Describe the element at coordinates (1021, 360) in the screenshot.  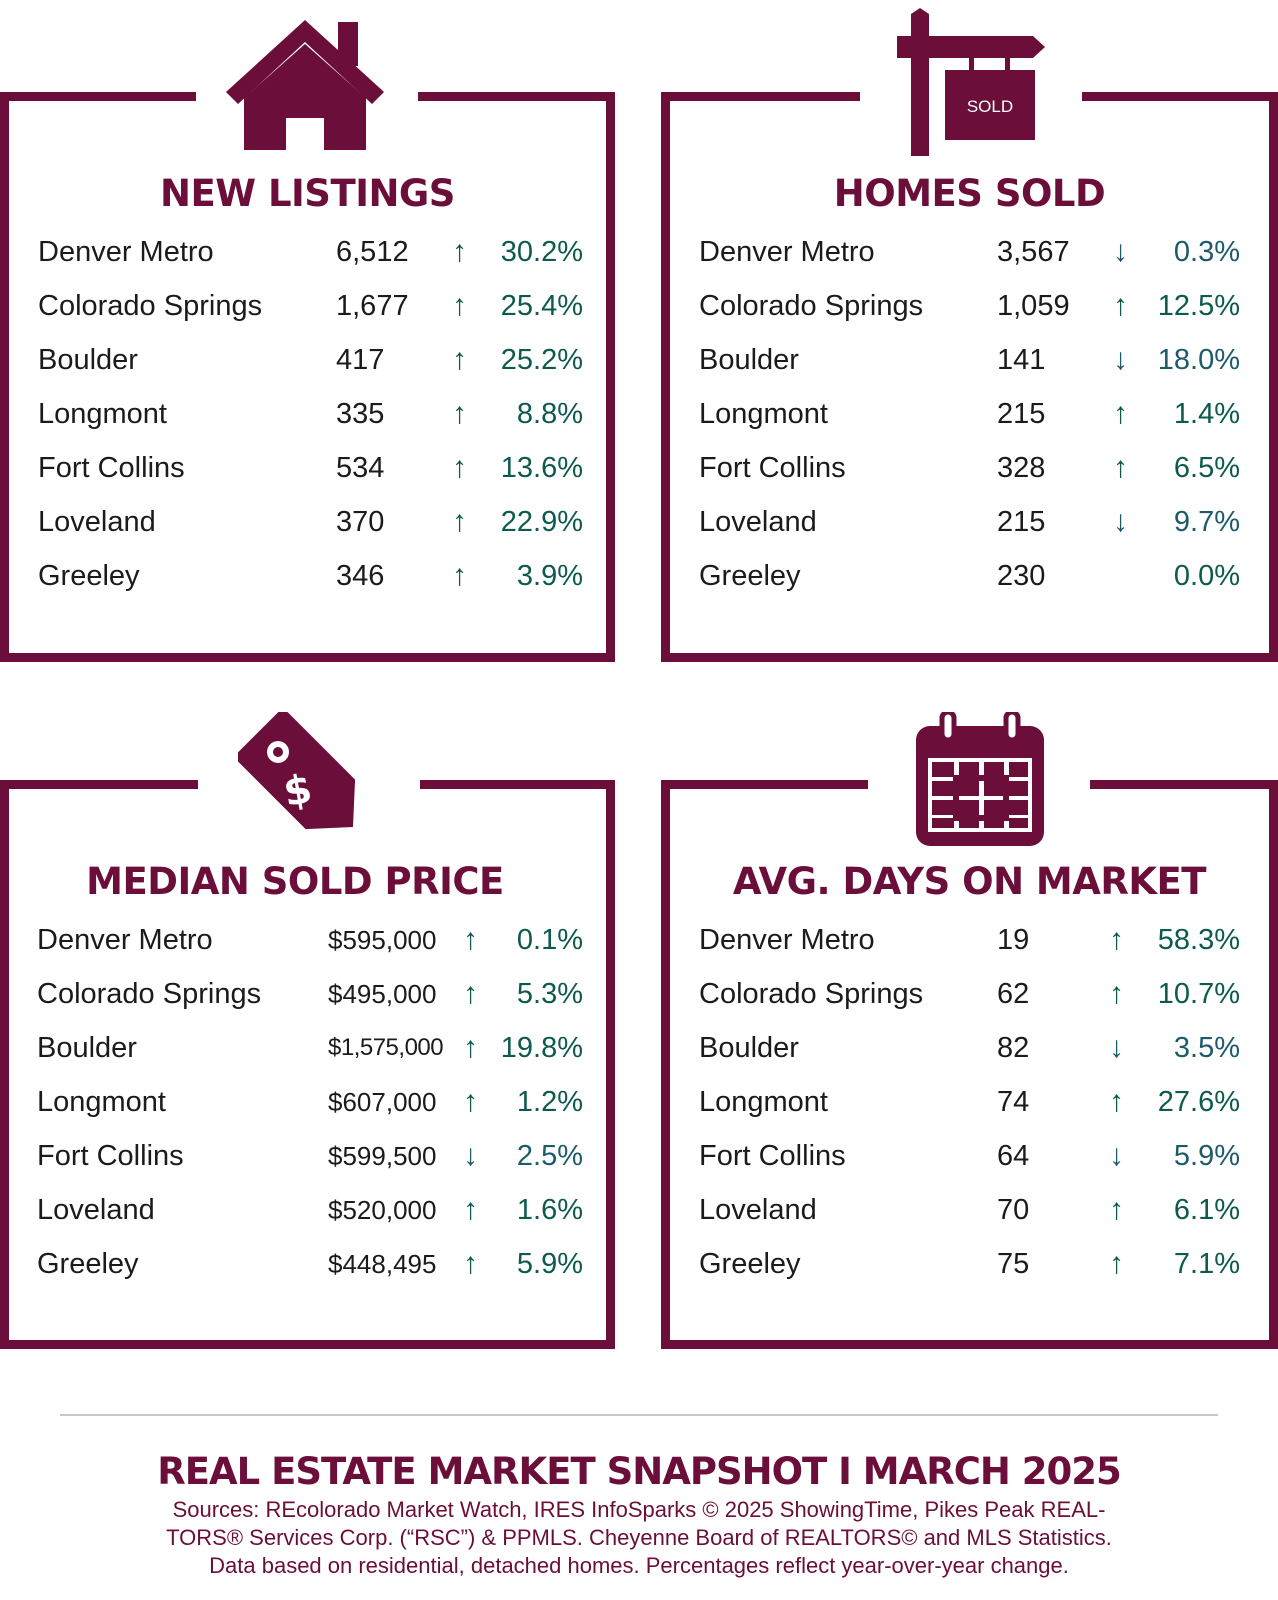
I see `value: 141` at that location.